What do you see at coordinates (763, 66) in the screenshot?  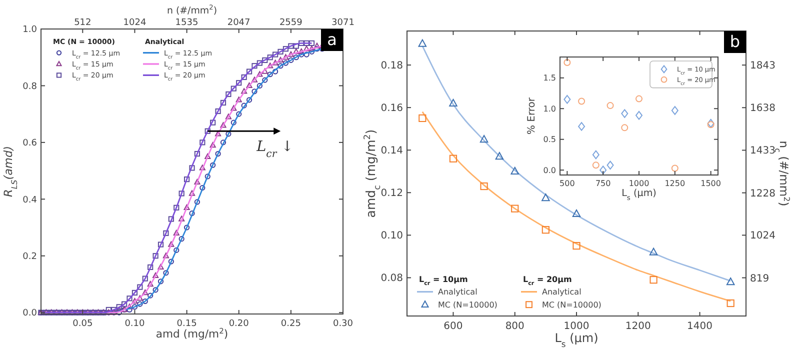 I see `y2-tick-label: 1843` at bounding box center [763, 66].